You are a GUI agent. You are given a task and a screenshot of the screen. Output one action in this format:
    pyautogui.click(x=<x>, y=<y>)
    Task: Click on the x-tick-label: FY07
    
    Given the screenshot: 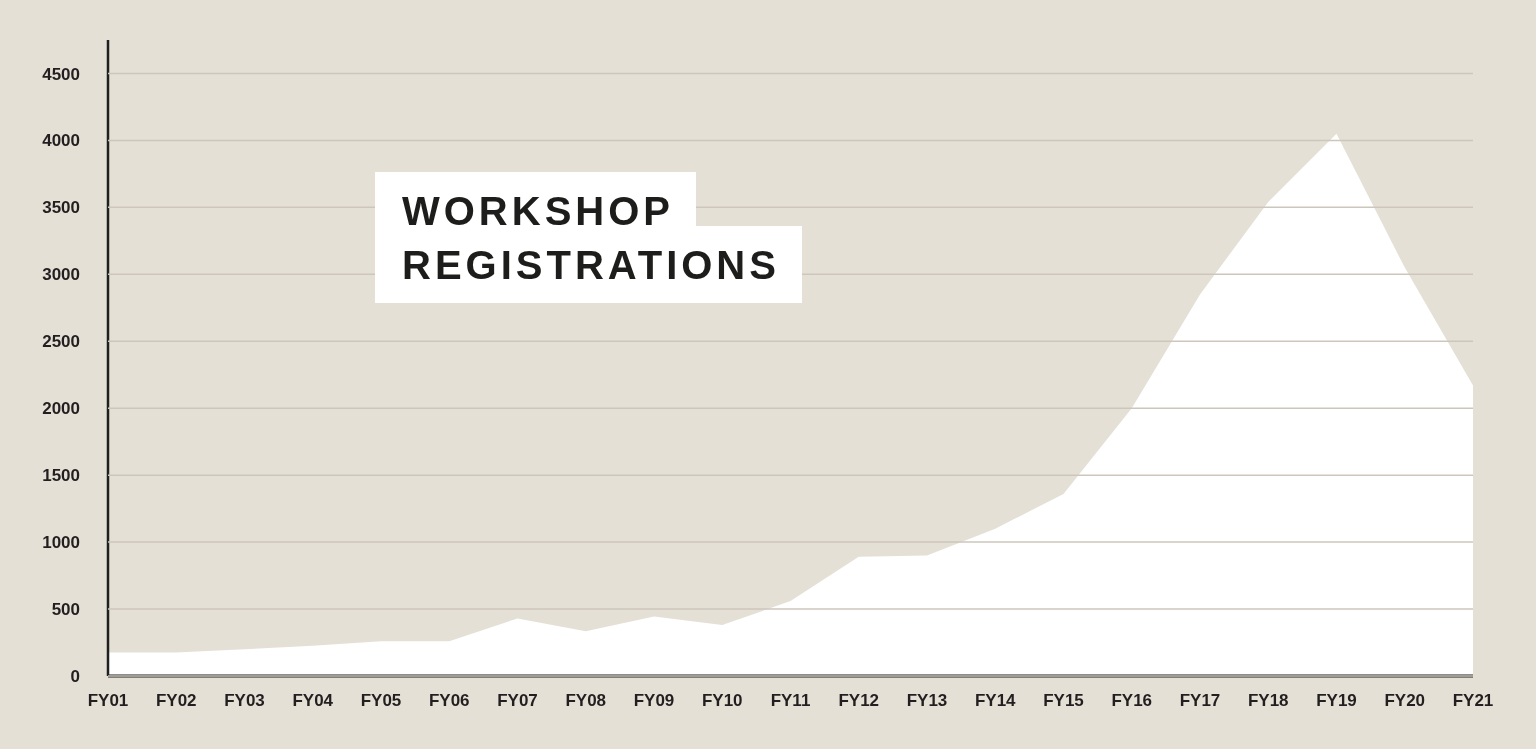 What is the action you would take?
    pyautogui.click(x=517, y=701)
    